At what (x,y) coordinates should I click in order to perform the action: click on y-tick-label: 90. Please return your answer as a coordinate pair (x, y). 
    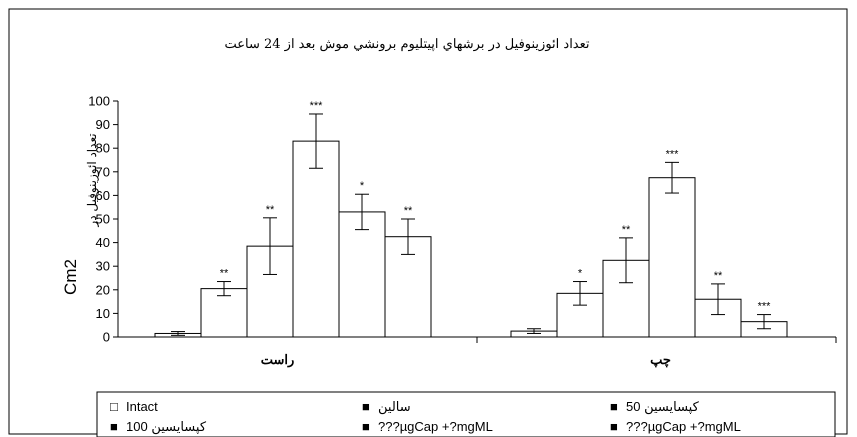
    Looking at the image, I should click on (103, 124).